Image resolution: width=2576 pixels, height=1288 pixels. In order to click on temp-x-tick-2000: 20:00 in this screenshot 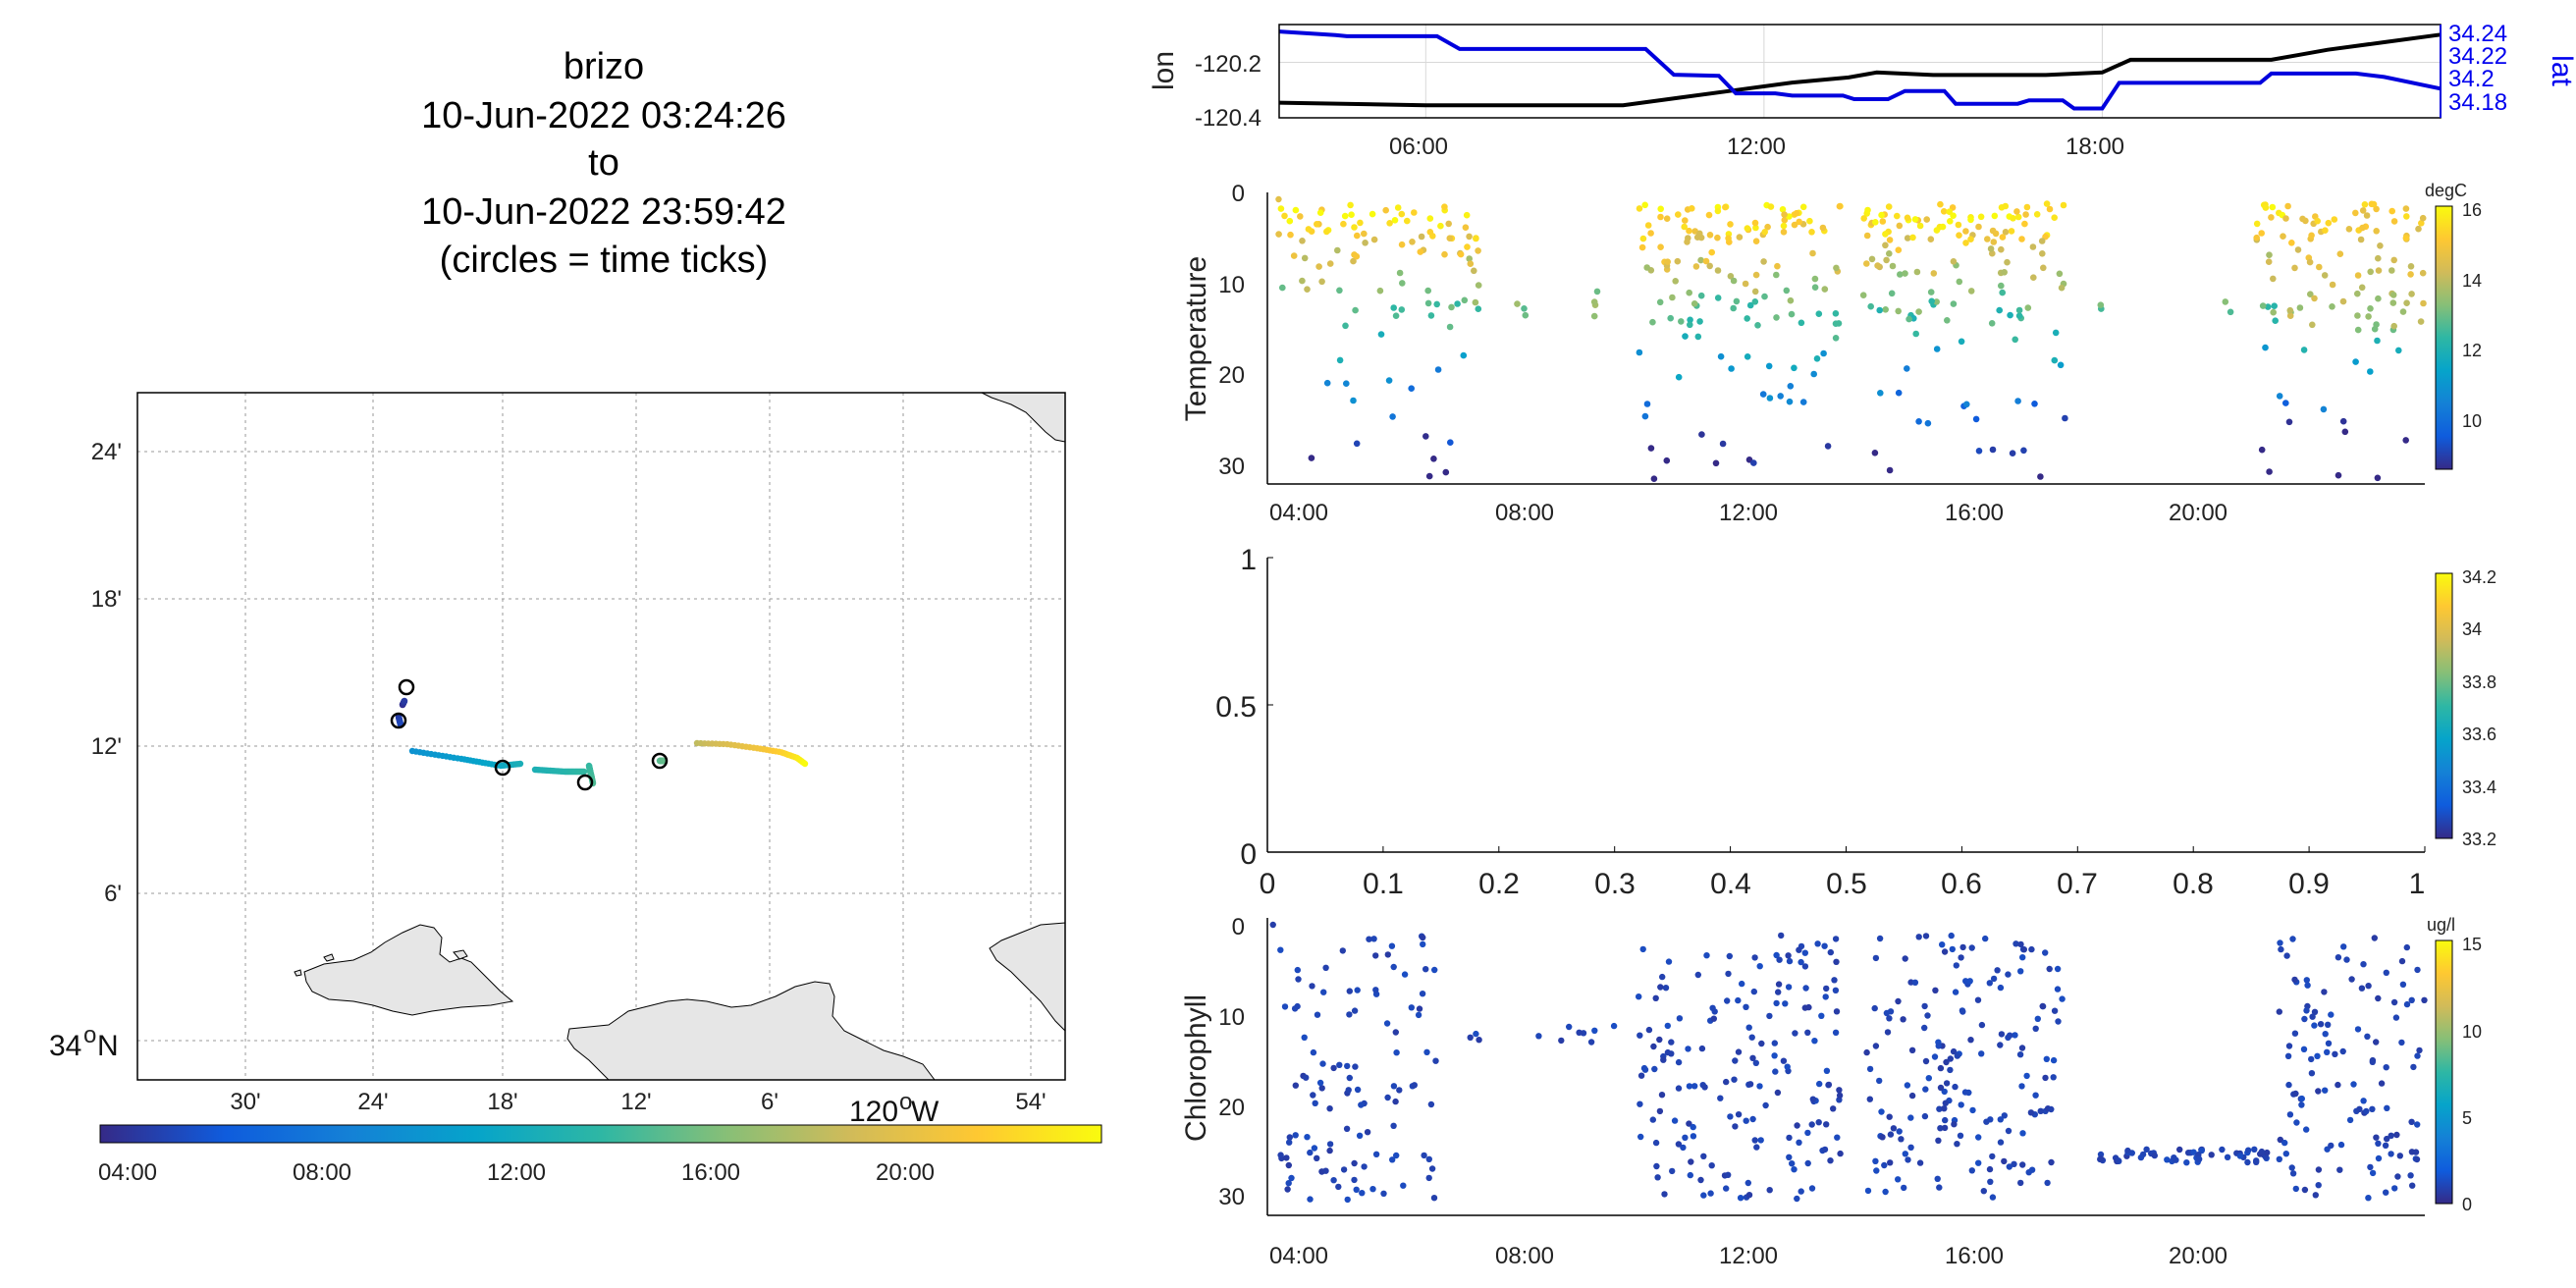, I will do `click(2198, 513)`.